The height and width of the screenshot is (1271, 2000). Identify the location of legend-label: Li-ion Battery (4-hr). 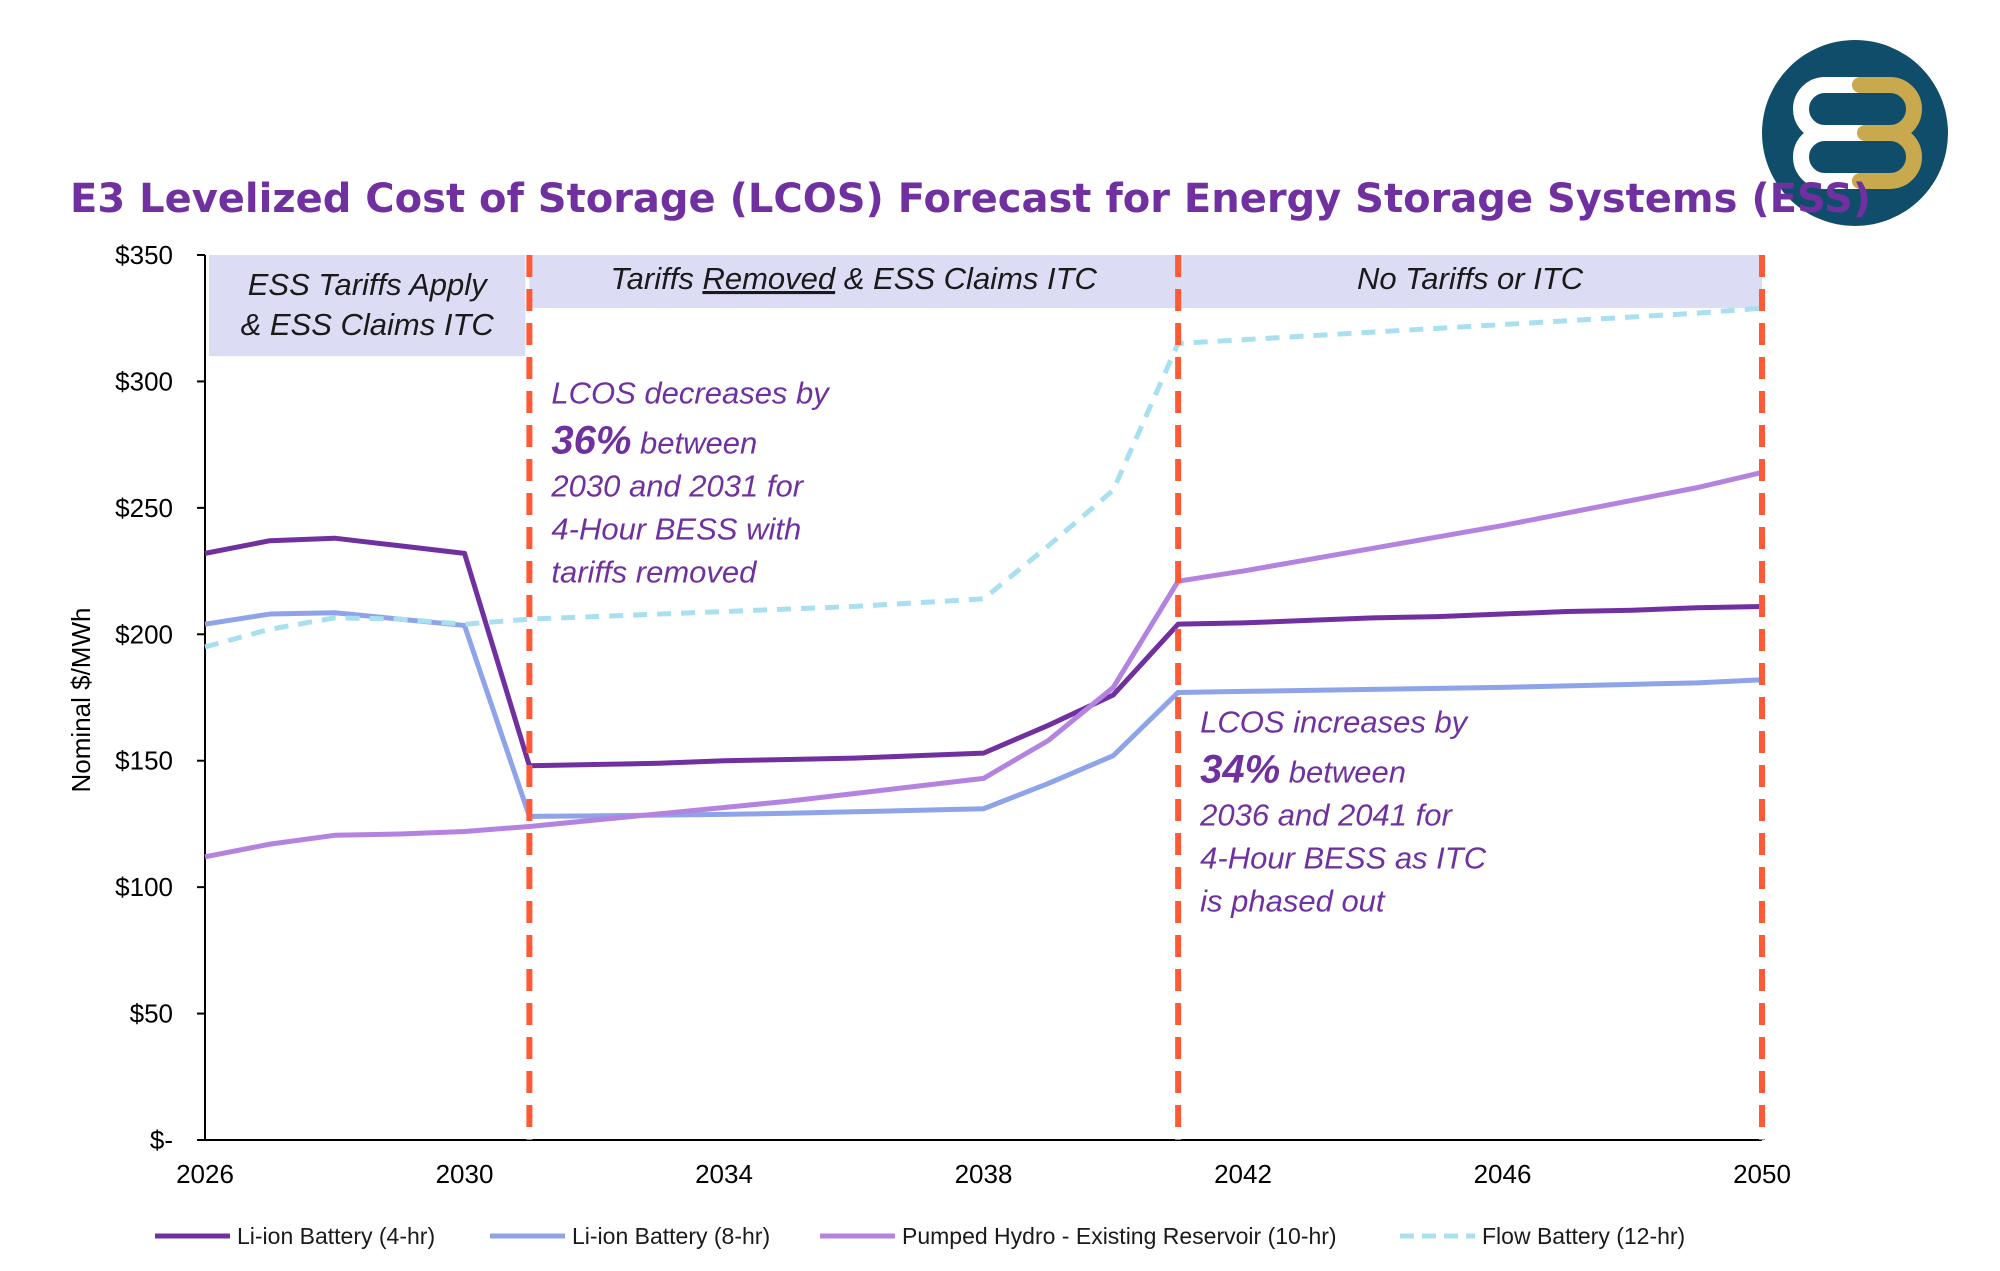
(336, 1236).